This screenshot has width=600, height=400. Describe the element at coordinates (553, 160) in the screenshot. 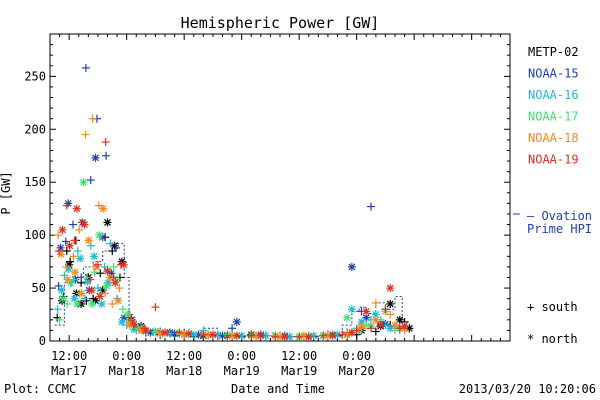

I see `legend-entry: NOAA-19` at that location.